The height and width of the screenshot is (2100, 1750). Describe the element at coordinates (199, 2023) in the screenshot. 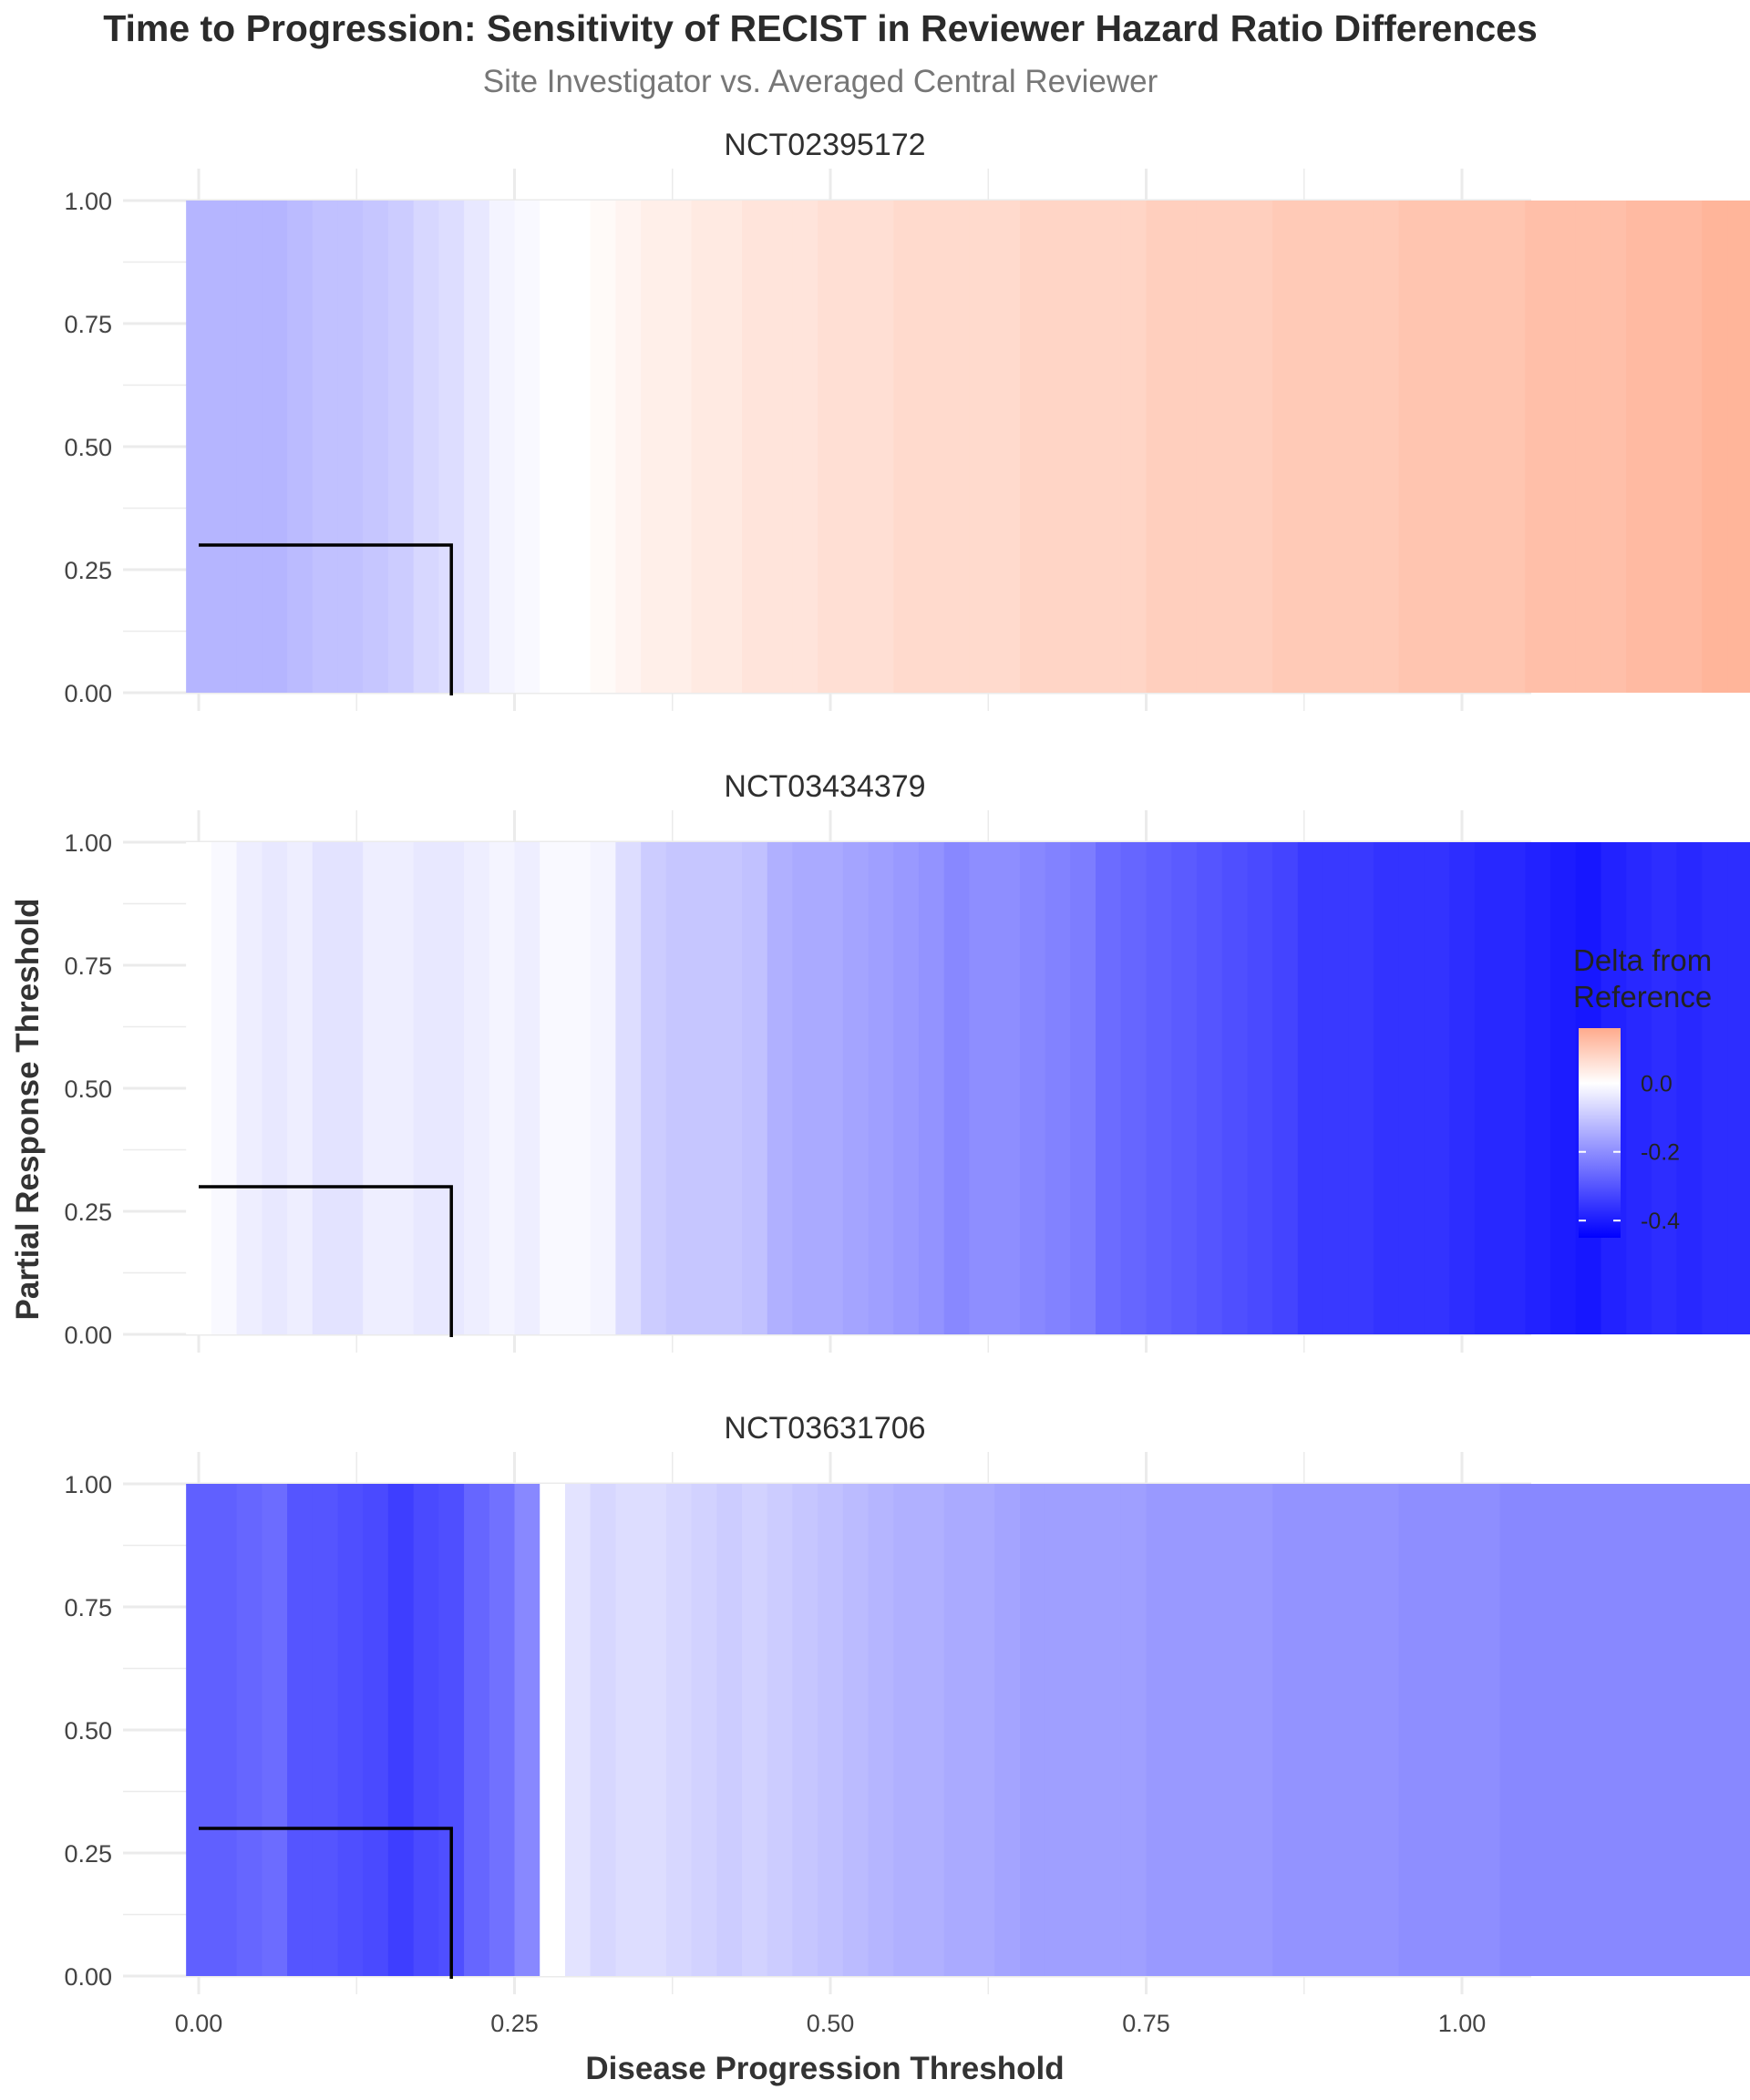

I see `x-tick-label: 0.00` at that location.